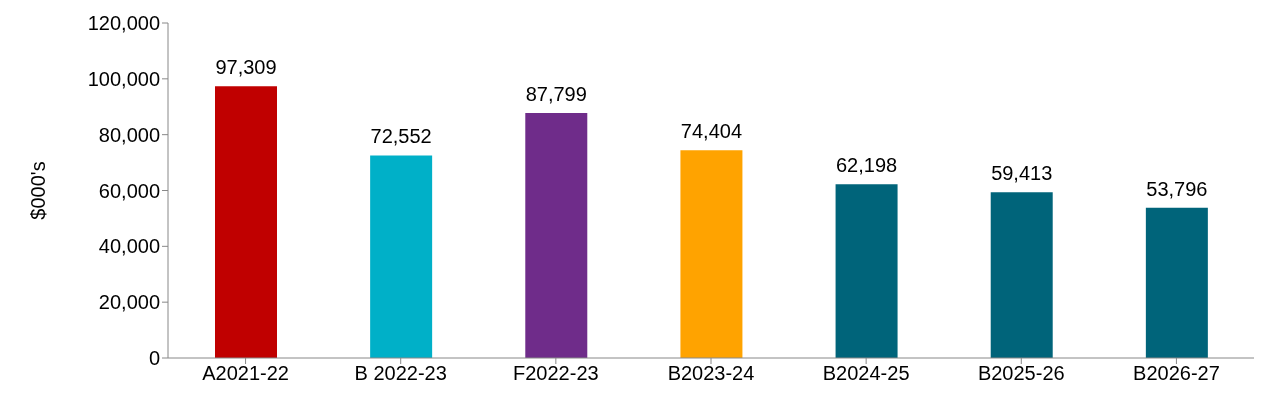 The image size is (1272, 403). I want to click on data-label: 62,198, so click(866, 165).